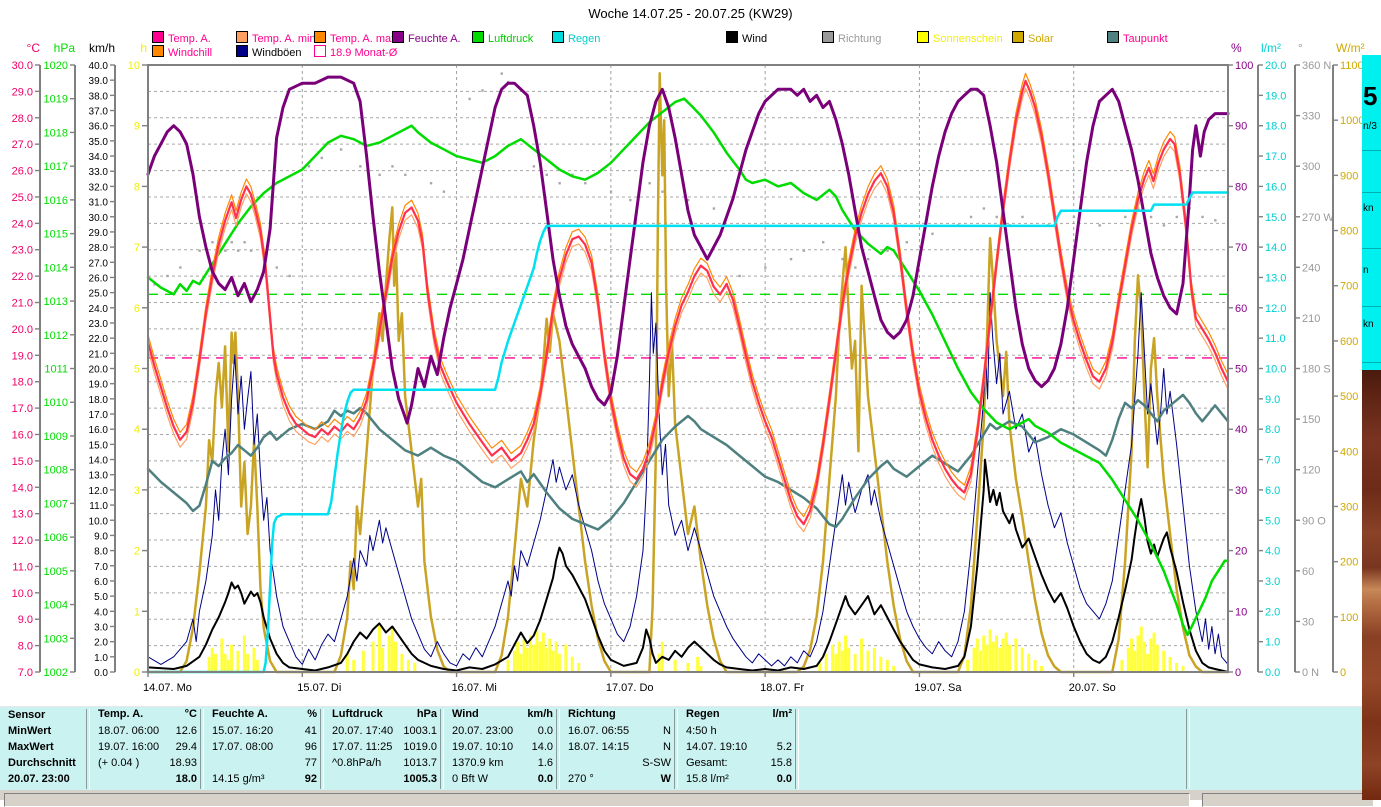 The width and height of the screenshot is (1381, 807). I want to click on cell-value: S-SW, so click(656, 763).